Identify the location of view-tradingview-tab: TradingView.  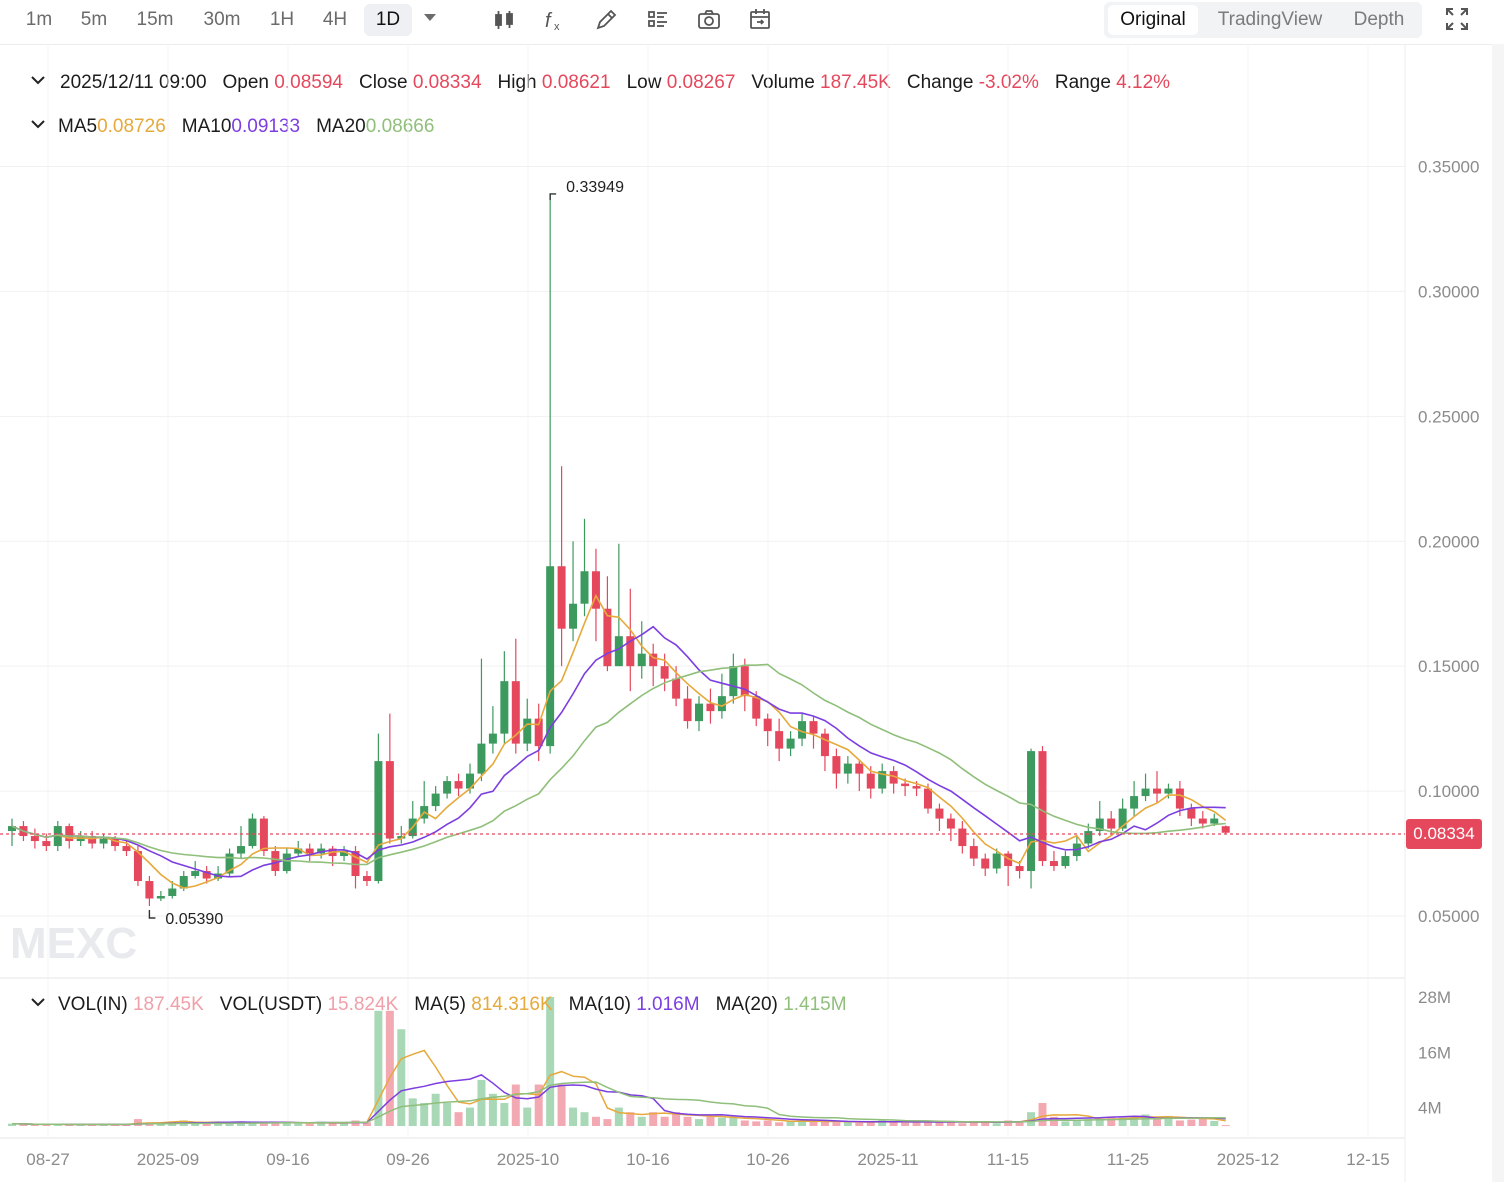
(1270, 19).